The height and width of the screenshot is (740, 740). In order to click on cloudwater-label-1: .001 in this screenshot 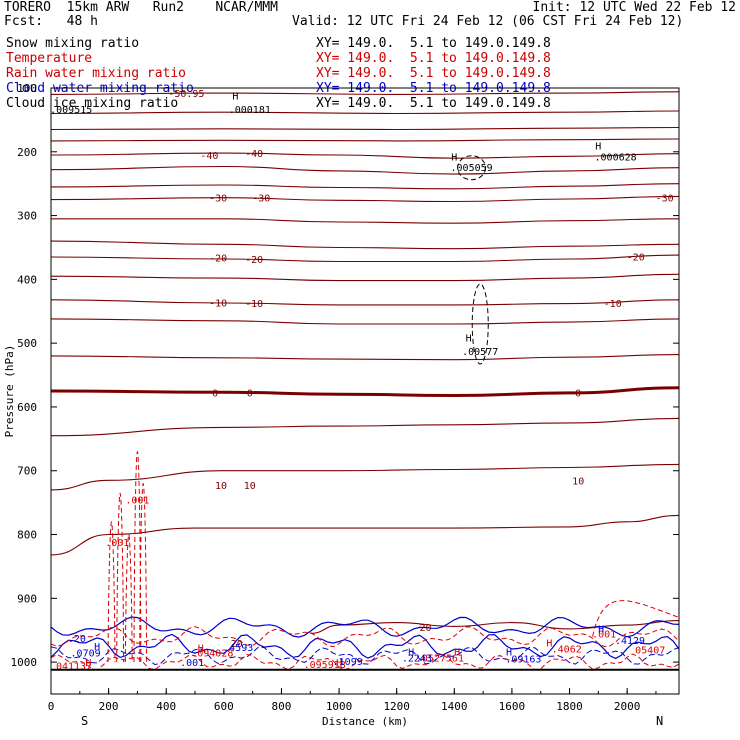, I will do `click(192, 663)`.